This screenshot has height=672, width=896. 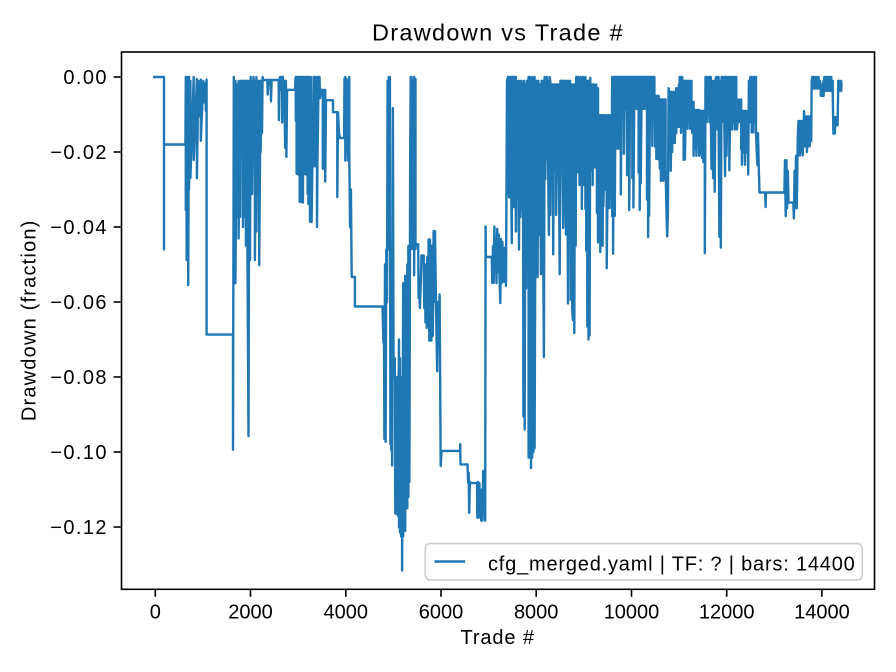 What do you see at coordinates (79, 453) in the screenshot?
I see `svg-text: −0.10` at bounding box center [79, 453].